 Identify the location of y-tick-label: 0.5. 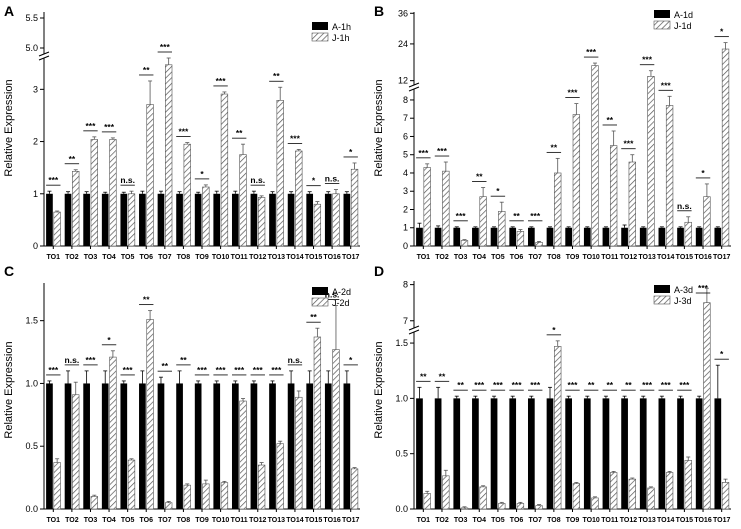
(401, 454).